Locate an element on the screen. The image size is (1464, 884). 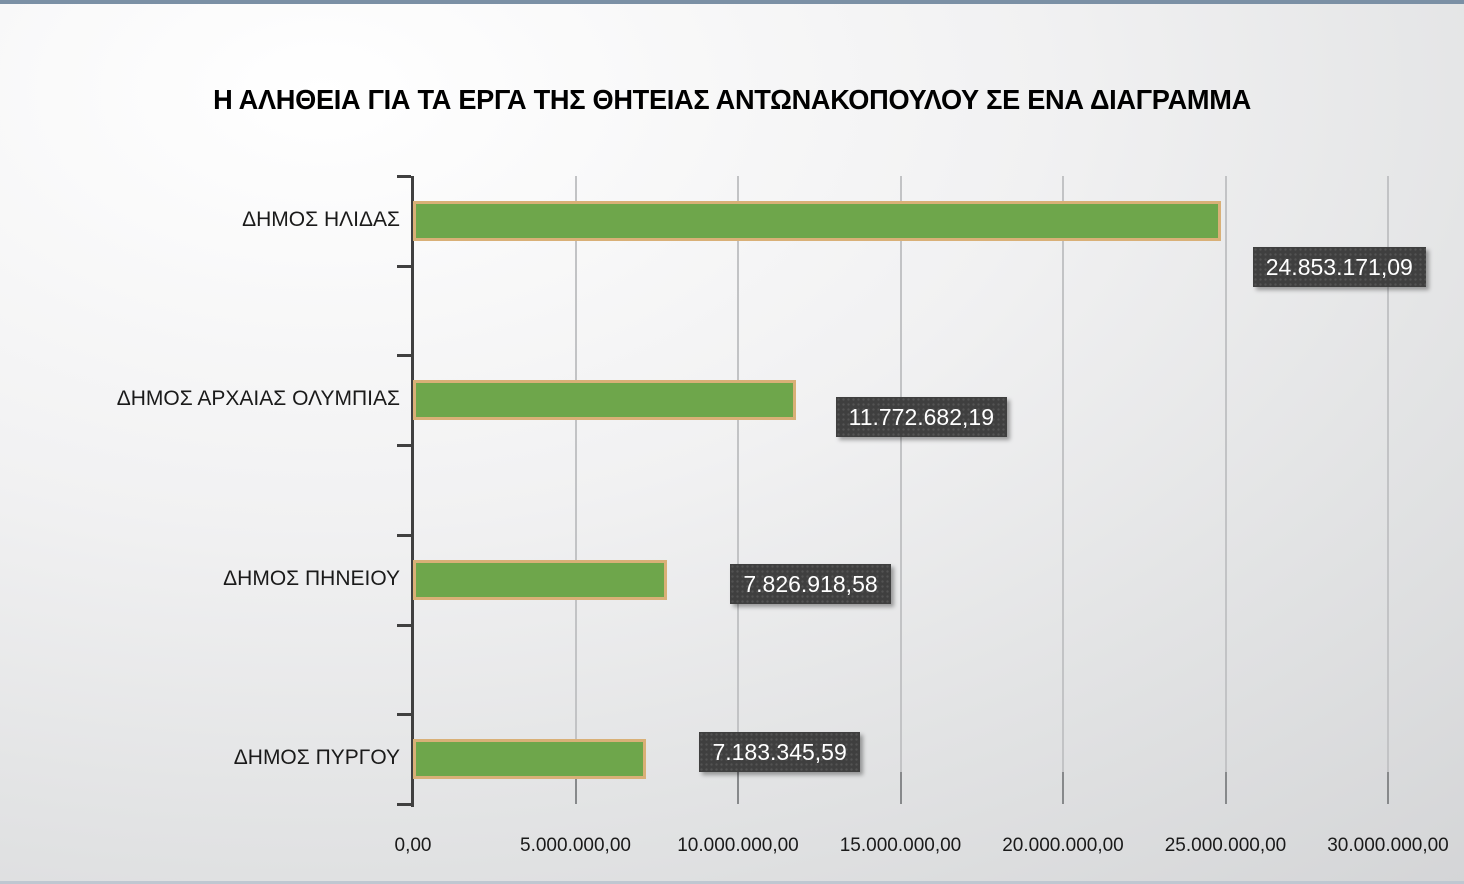
value-label: 11.772.682,19 is located at coordinates (921, 417).